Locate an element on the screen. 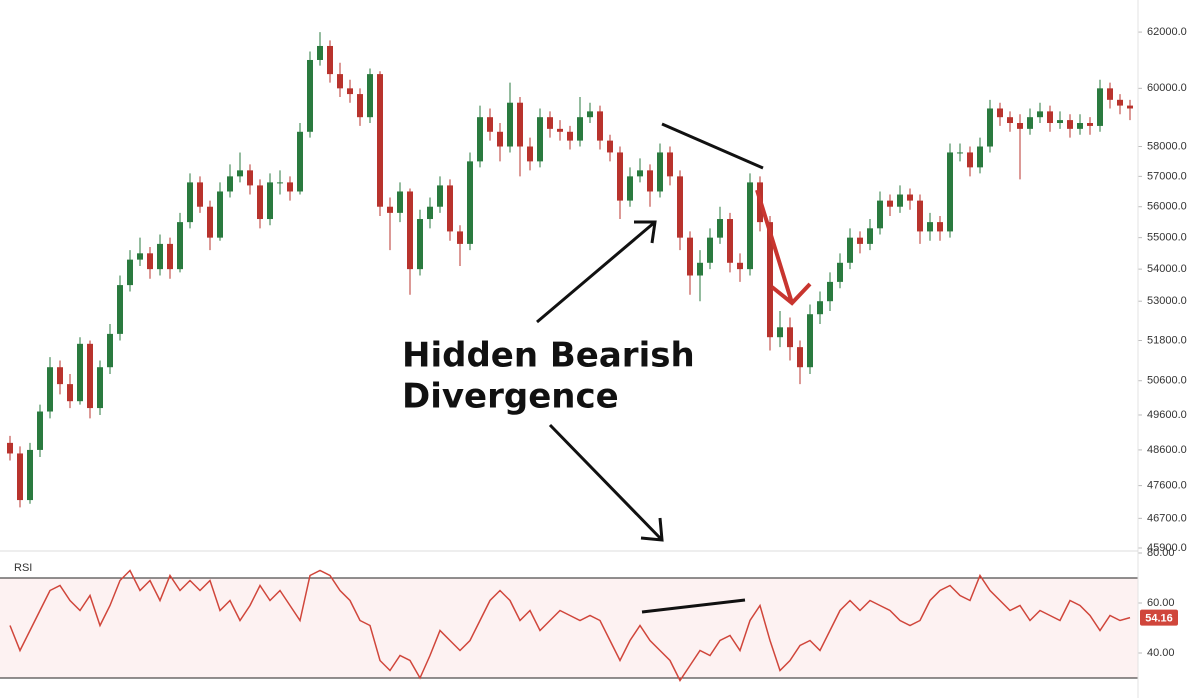 This screenshot has width=1204, height=698. y-tick-label: 50600.0 is located at coordinates (1167, 381).